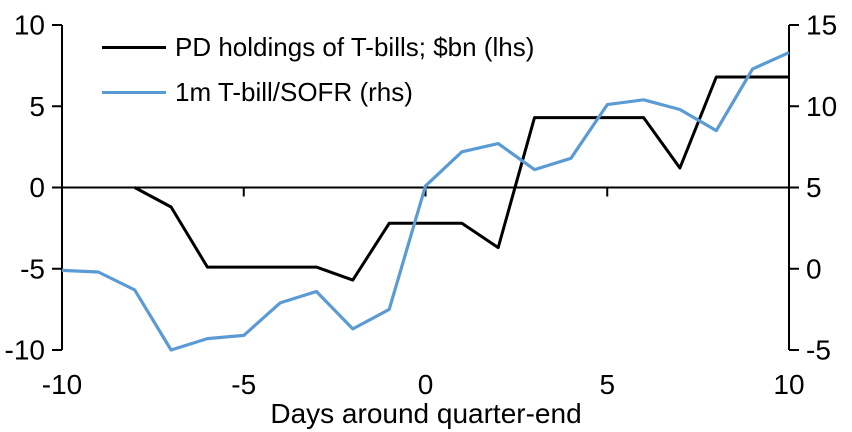  What do you see at coordinates (37, 187) in the screenshot?
I see `left-axis-tick-label: 0` at bounding box center [37, 187].